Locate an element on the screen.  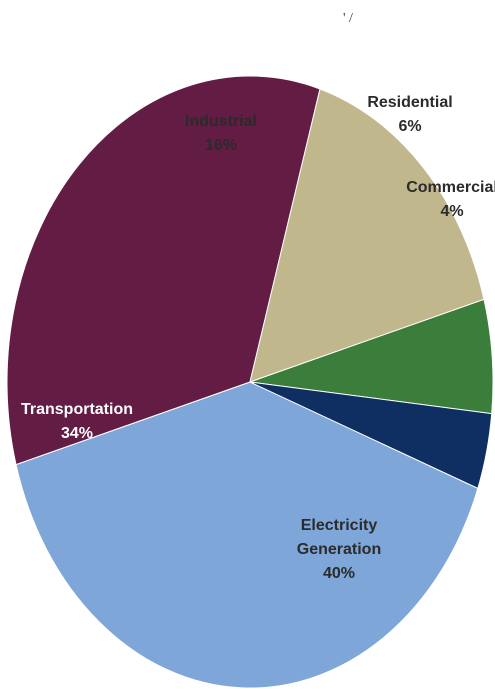
pie-label-residential: Residential 6% is located at coordinates (409, 114).